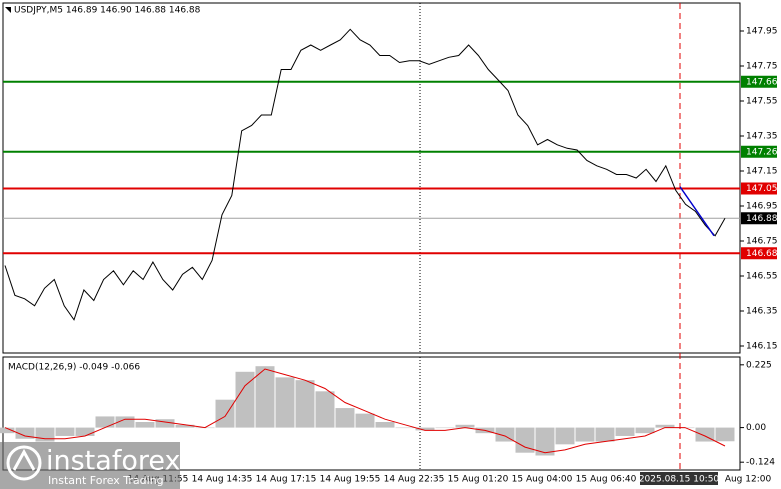  What do you see at coordinates (286, 480) in the screenshot?
I see `x-tick-label: 14 Aug 17:15` at bounding box center [286, 480].